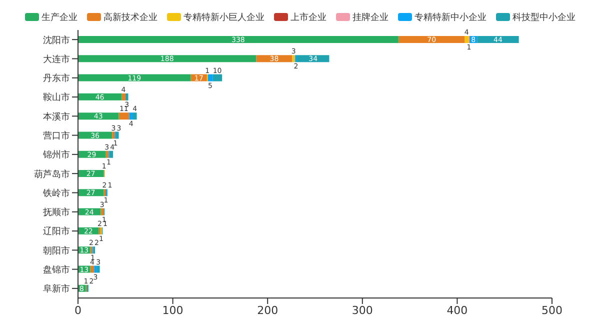  Describe the element at coordinates (78, 310) in the screenshot. I see `x-tick-label: 0` at that location.